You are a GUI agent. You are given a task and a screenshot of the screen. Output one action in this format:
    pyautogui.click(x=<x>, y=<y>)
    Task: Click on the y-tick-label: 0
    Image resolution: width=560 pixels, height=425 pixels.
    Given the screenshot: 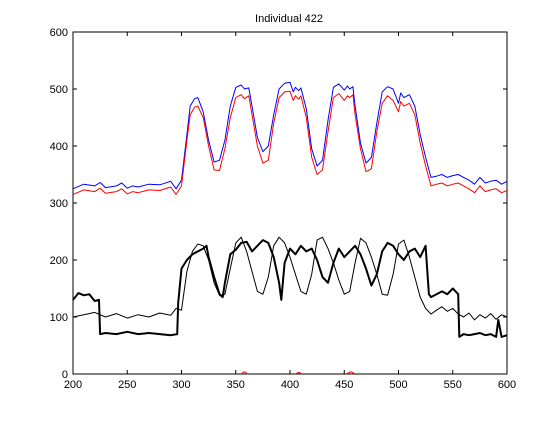 What is the action you would take?
    pyautogui.click(x=65, y=375)
    